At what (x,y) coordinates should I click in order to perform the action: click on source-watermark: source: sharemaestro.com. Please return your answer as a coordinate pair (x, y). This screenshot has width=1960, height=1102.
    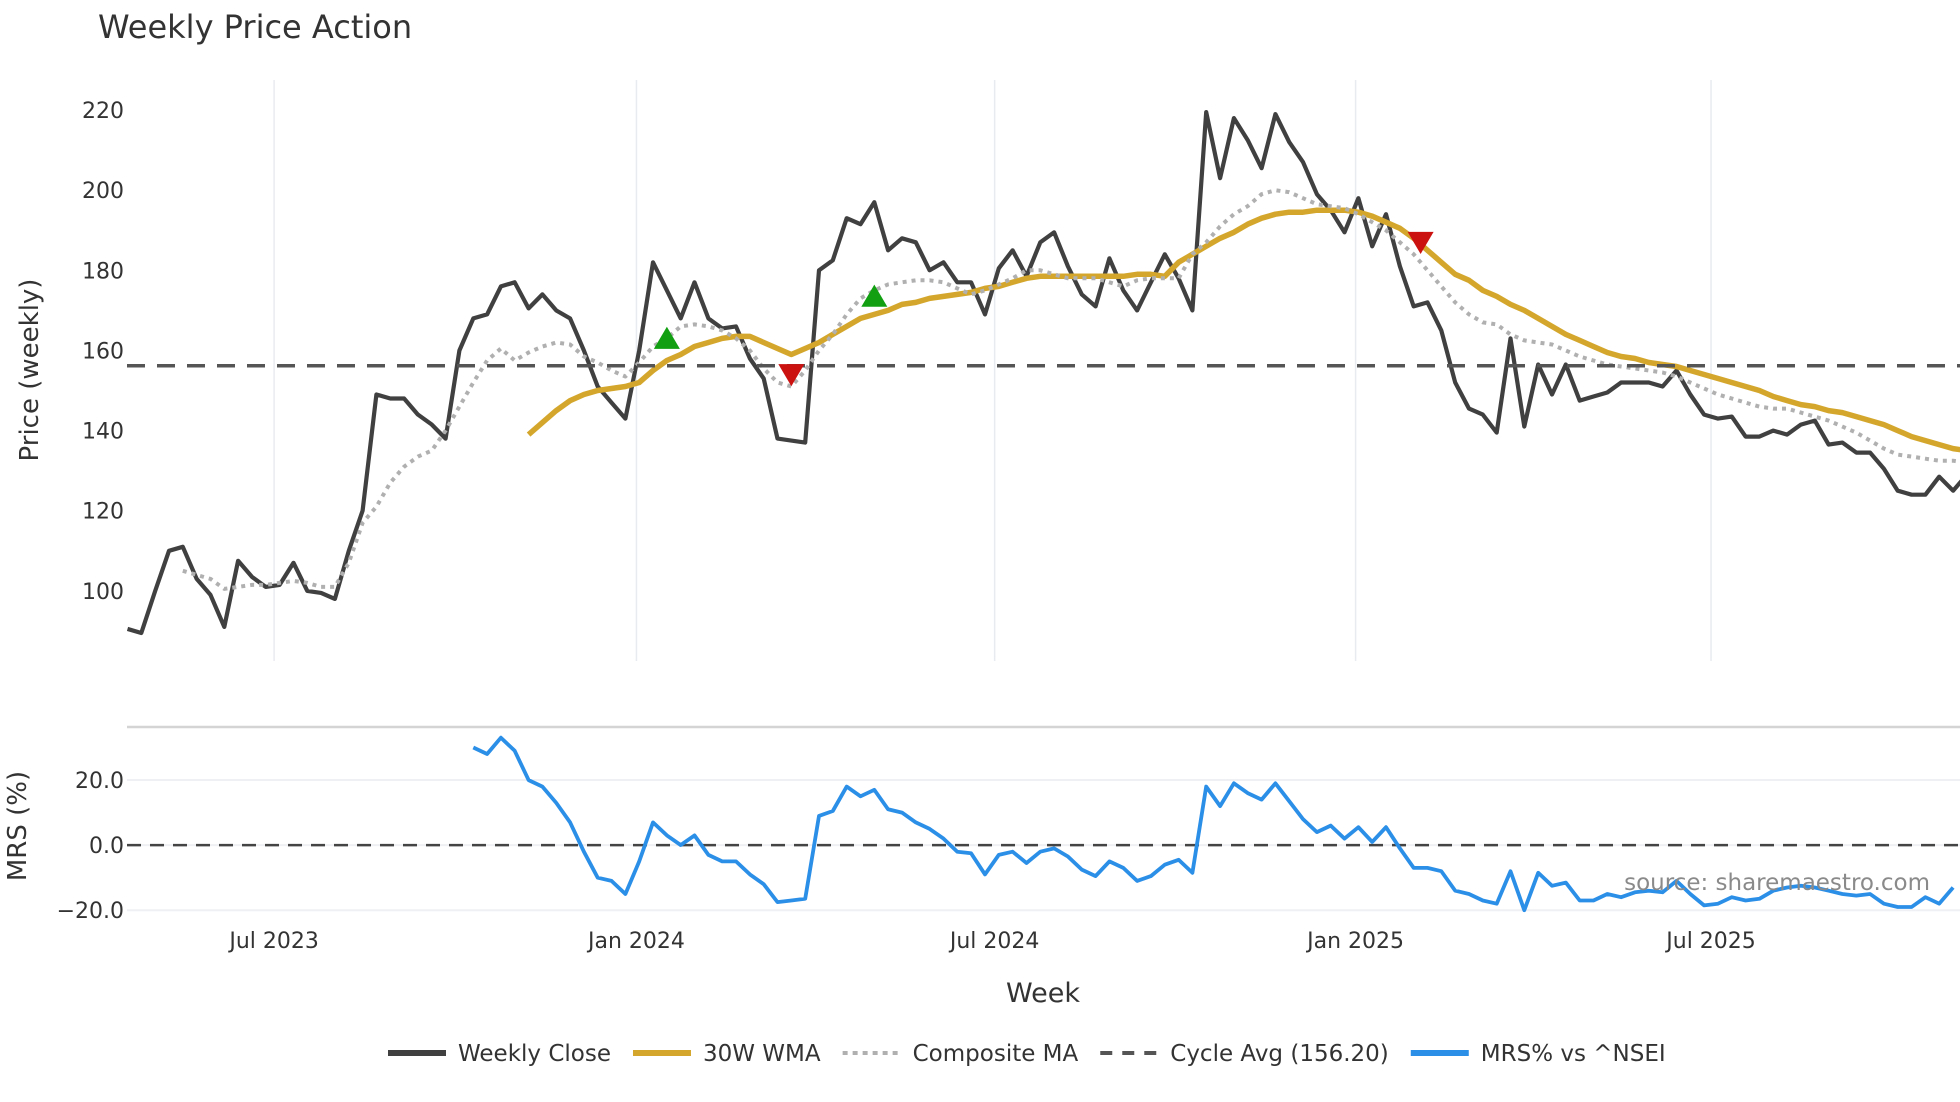
    Looking at the image, I should click on (1777, 883).